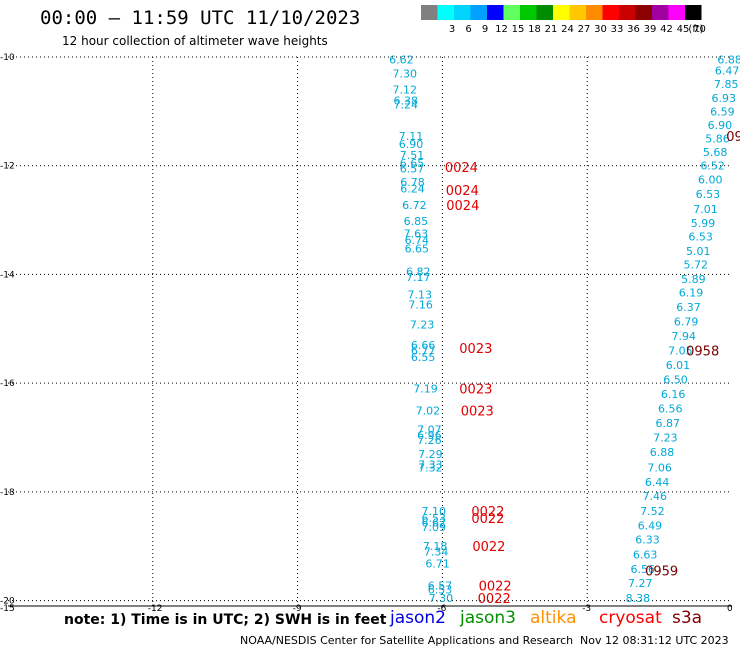 The image size is (740, 650). I want to click on wave-height-label: 7.24, so click(405, 104).